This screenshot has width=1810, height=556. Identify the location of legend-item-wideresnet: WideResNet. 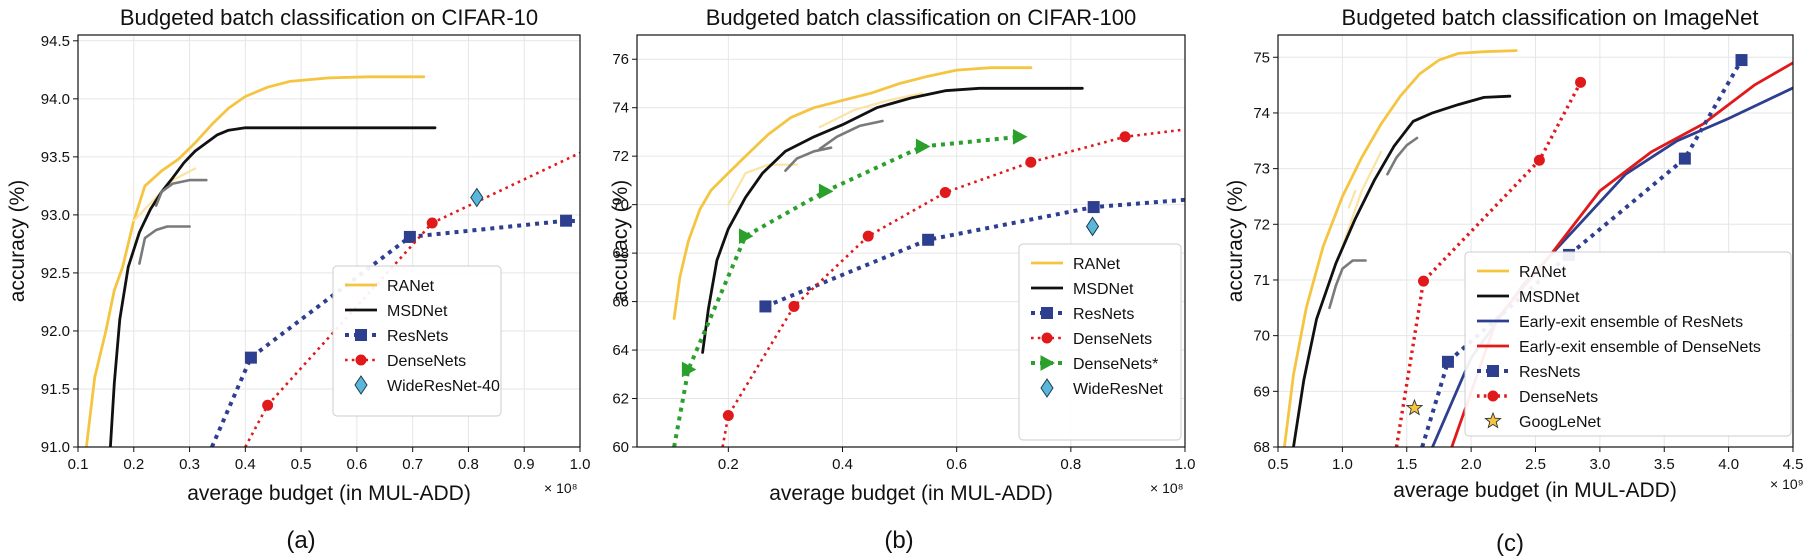
(1101, 388).